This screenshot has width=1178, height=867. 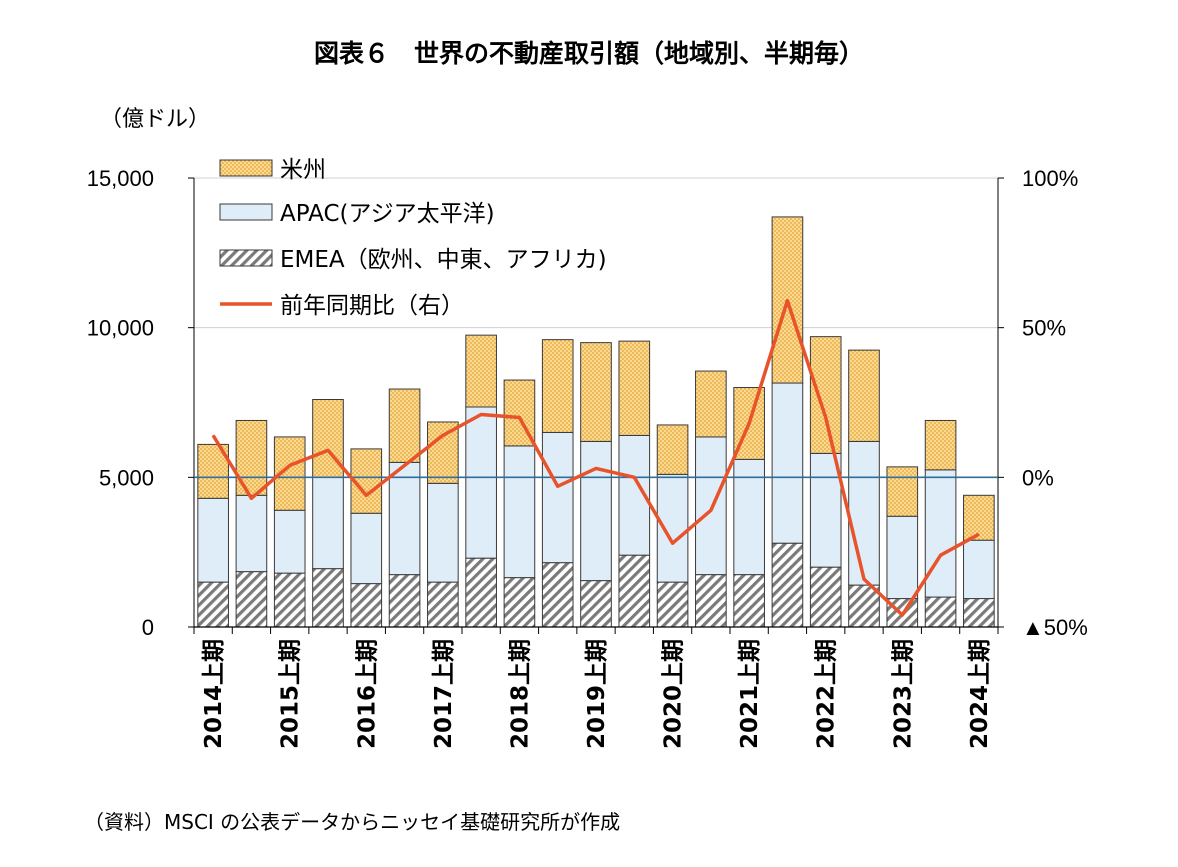 I want to click on bar-emea-2023下期, so click(x=940, y=612).